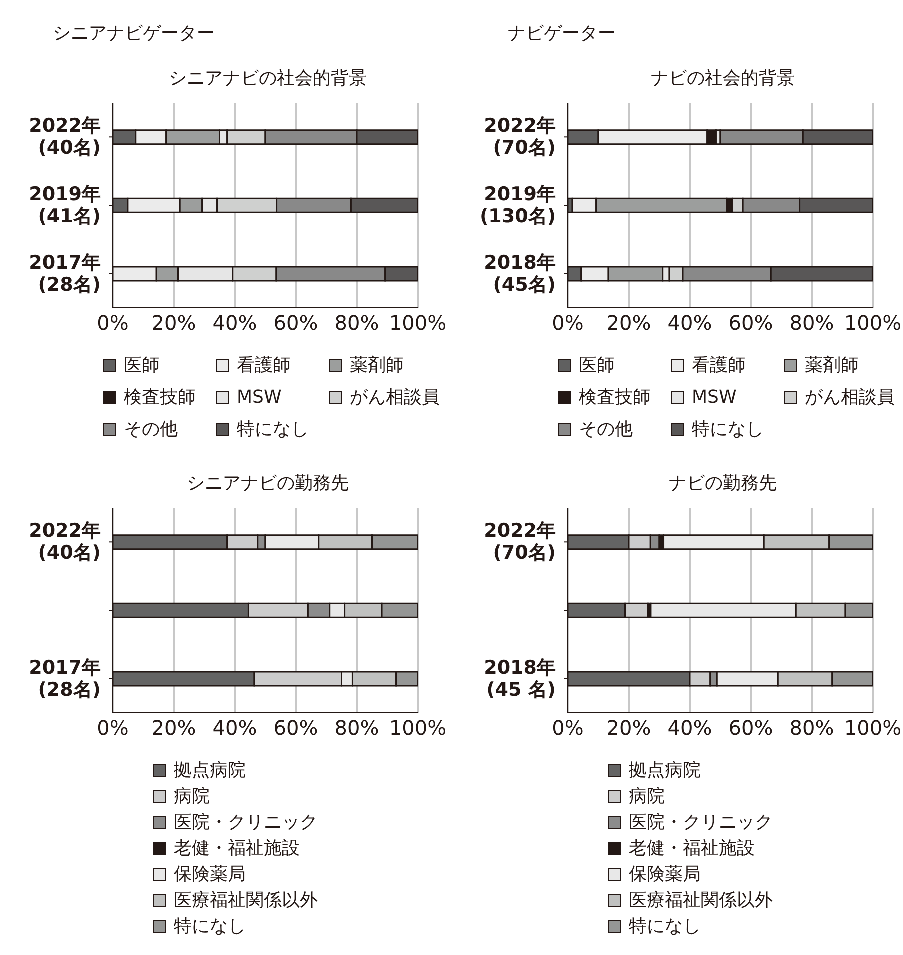 This screenshot has height=955, width=903. I want to click on chart-subtitle: シニアナビゲーター, so click(134, 34).